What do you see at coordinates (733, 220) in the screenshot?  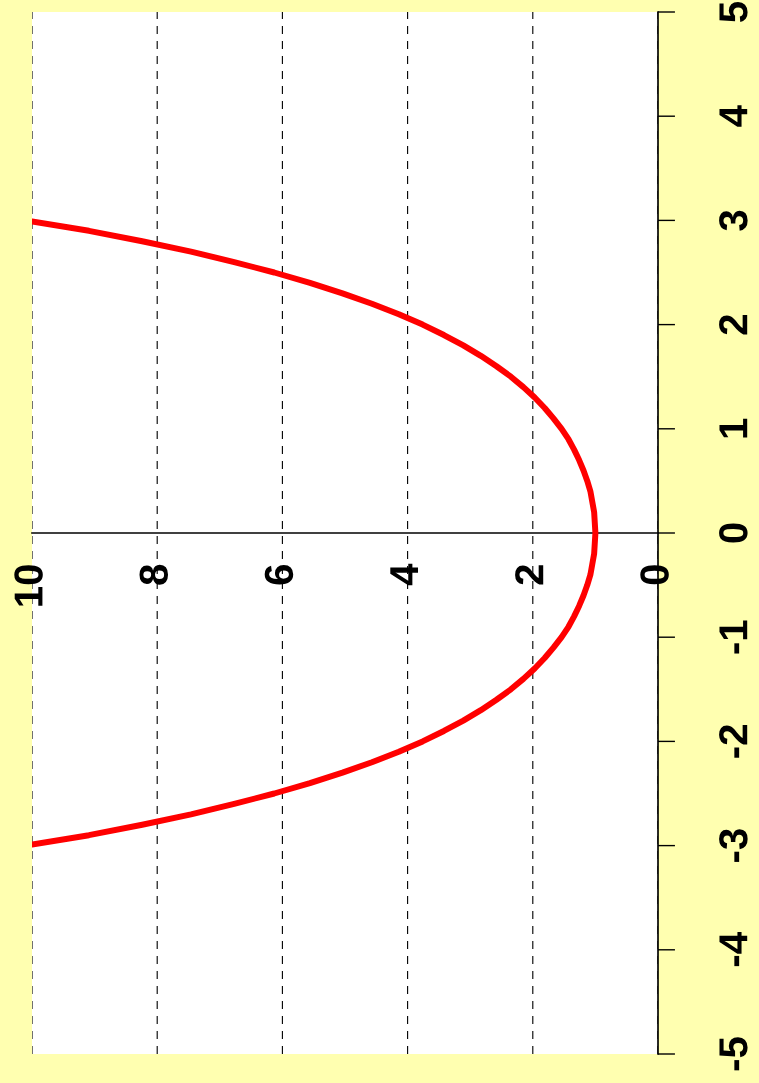 I see `y-tick-label: 3` at bounding box center [733, 220].